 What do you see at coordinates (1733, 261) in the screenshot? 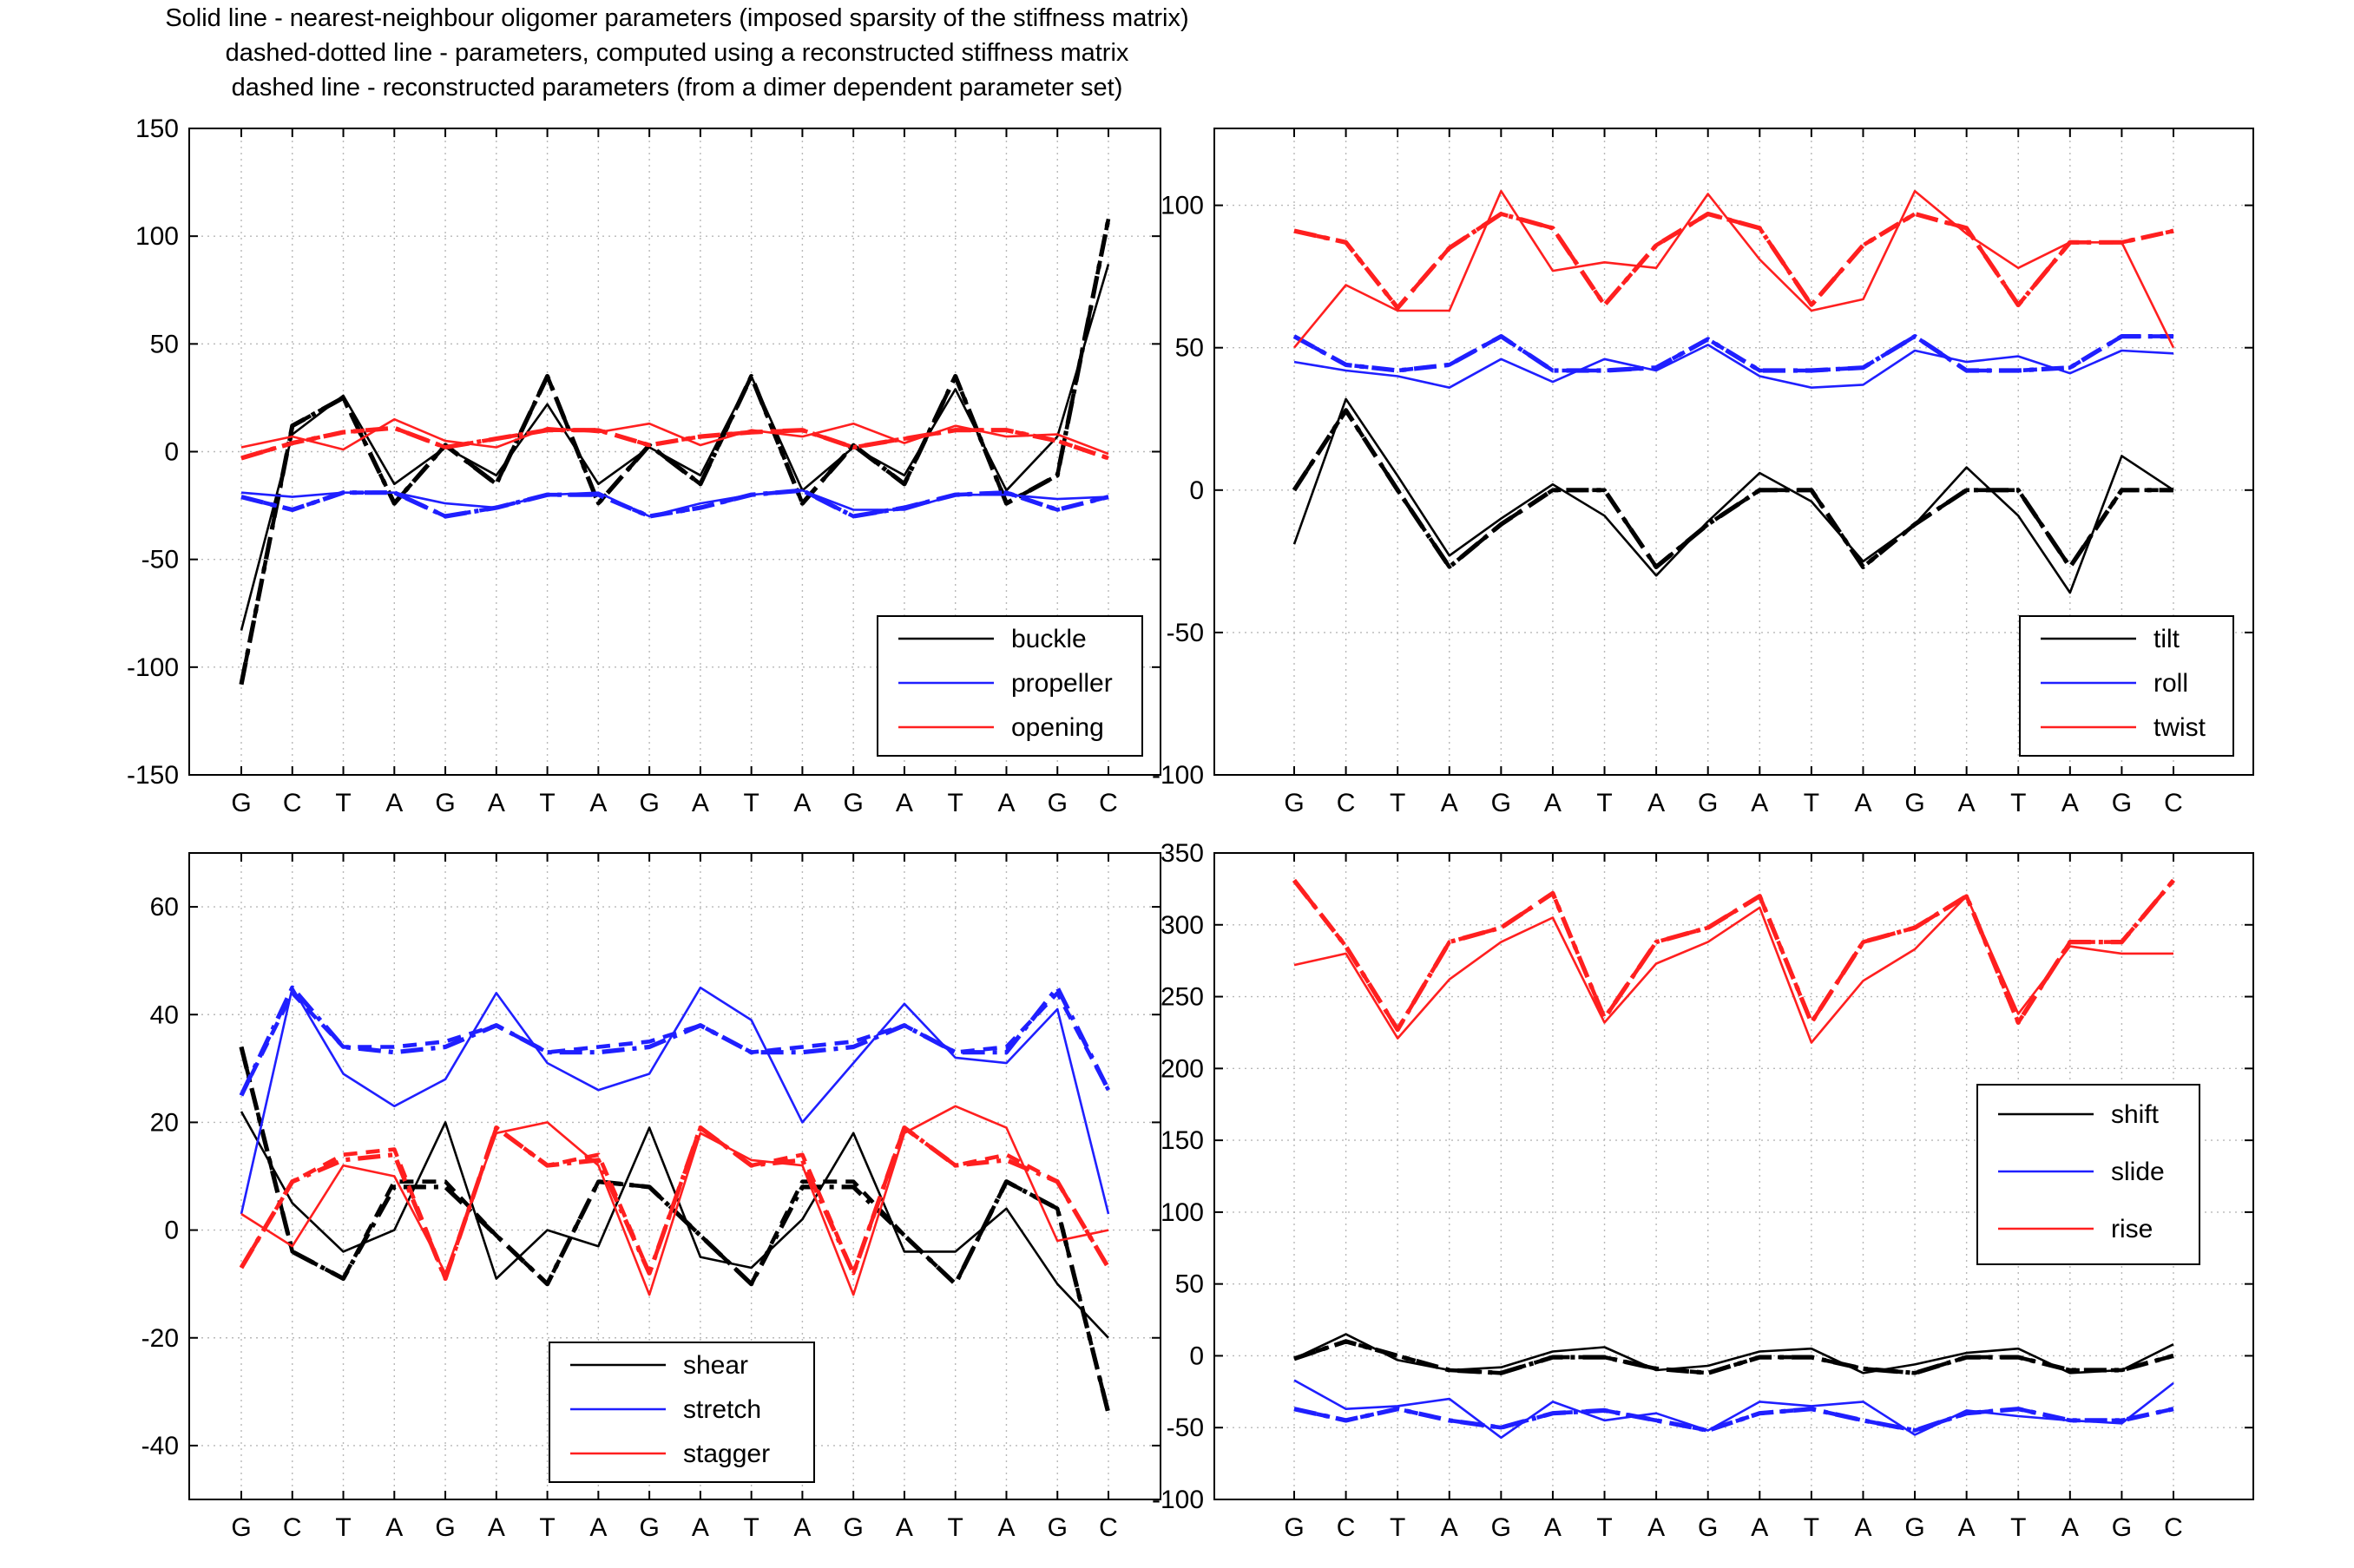
I see `series-line-twist-dashdot` at bounding box center [1733, 261].